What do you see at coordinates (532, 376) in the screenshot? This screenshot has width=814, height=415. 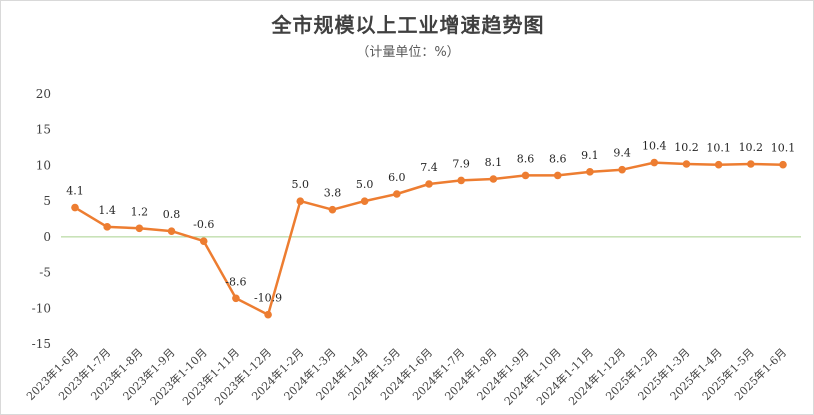 I see `x-tick-label: 2024年1-10月` at bounding box center [532, 376].